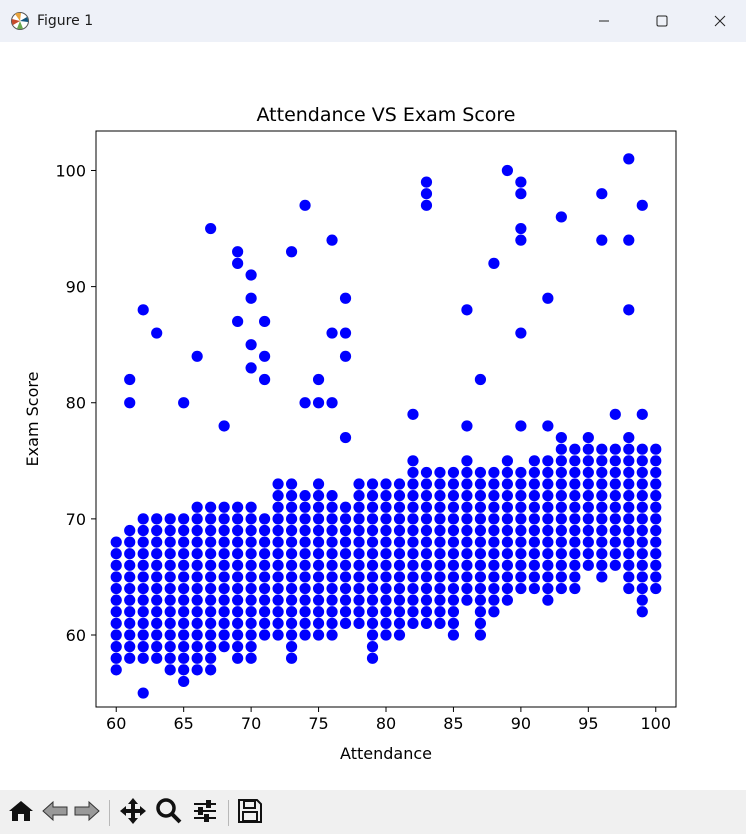 This screenshot has height=834, width=746. Describe the element at coordinates (169, 813) in the screenshot. I see `zoom-button` at that location.